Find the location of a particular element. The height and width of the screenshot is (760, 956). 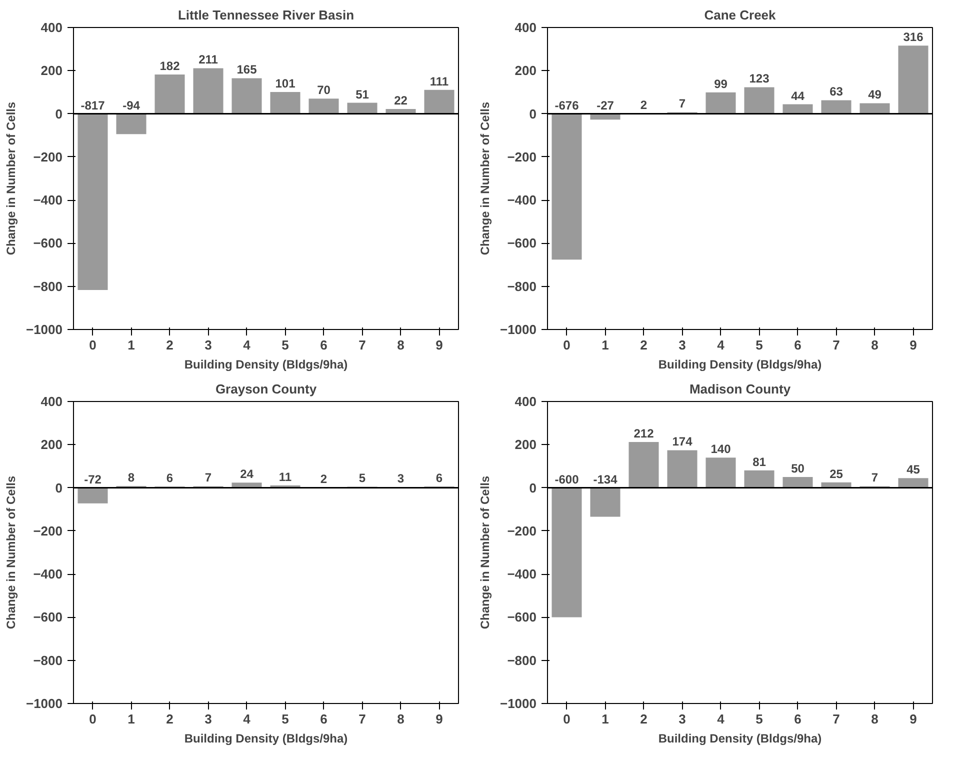

data-label: 212 is located at coordinates (644, 433).